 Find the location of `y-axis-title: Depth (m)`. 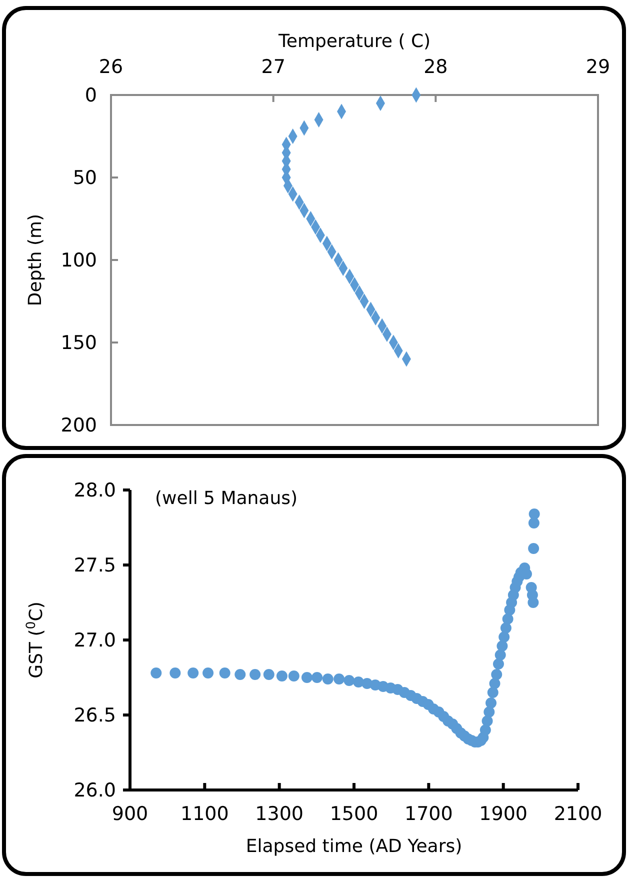

y-axis-title: Depth (m) is located at coordinates (35, 260).